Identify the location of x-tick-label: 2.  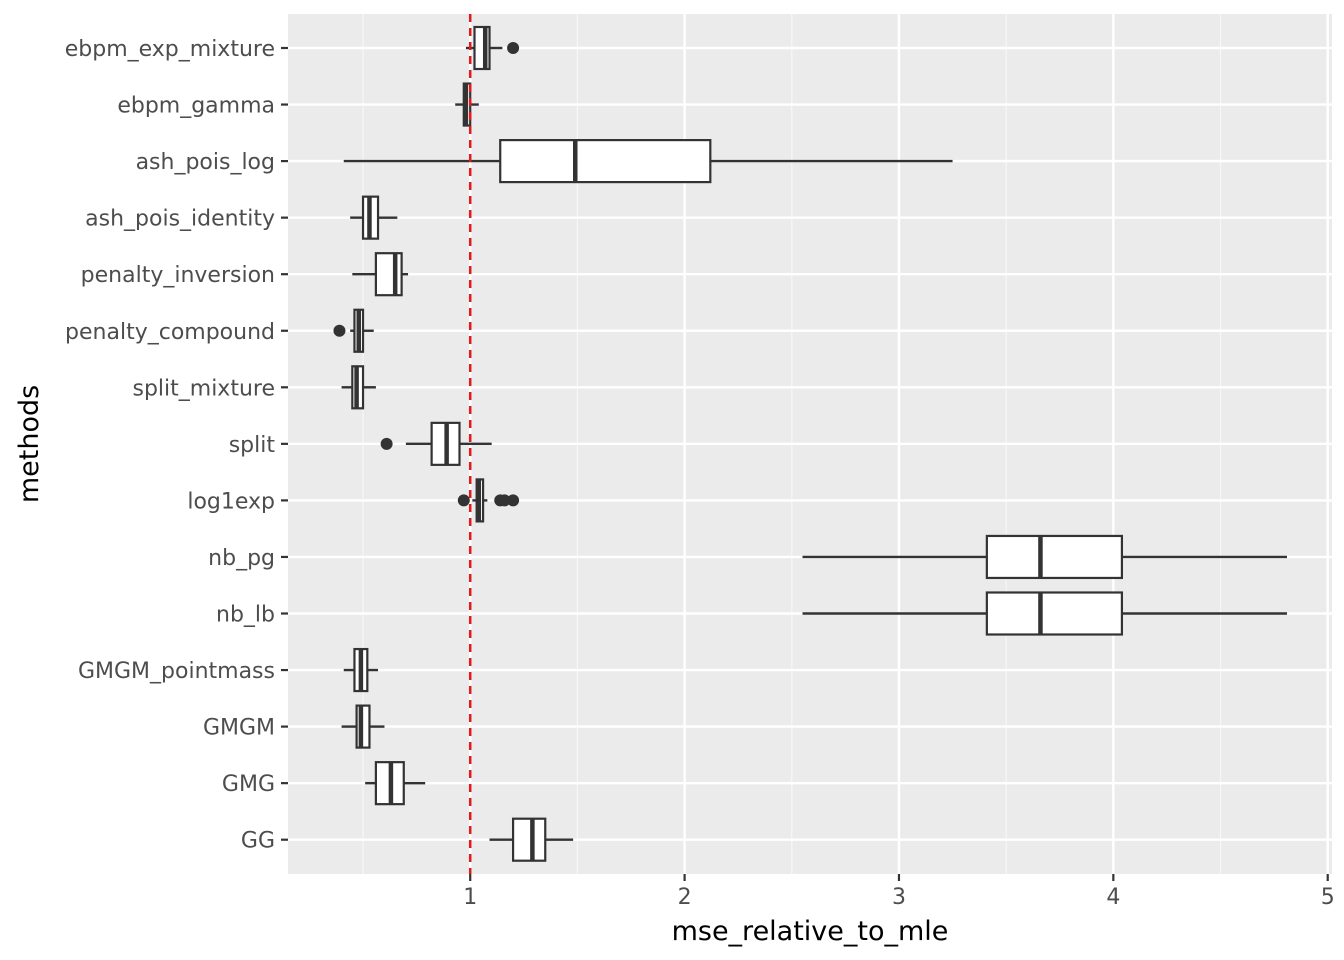
(685, 897).